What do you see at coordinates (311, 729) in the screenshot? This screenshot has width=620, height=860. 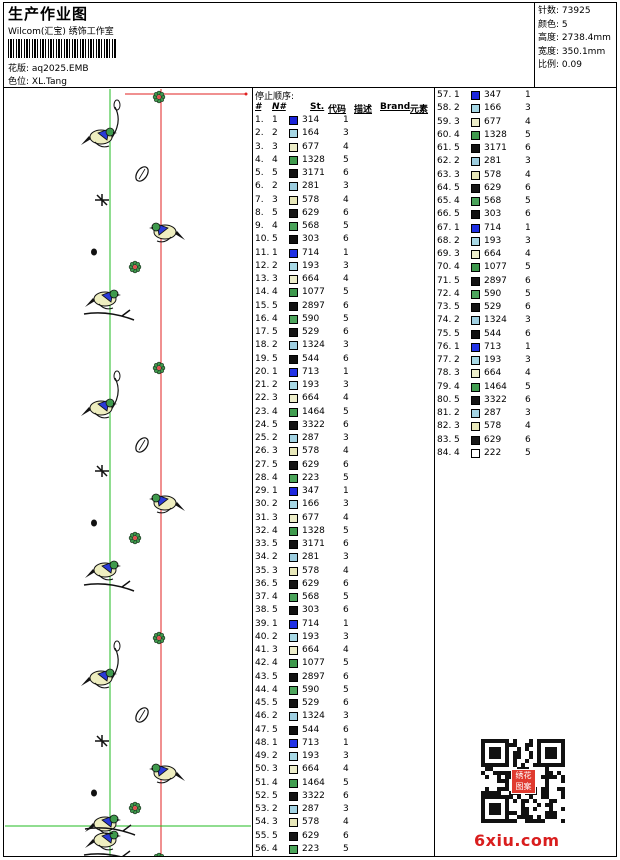 I see `thread-code: 544` at bounding box center [311, 729].